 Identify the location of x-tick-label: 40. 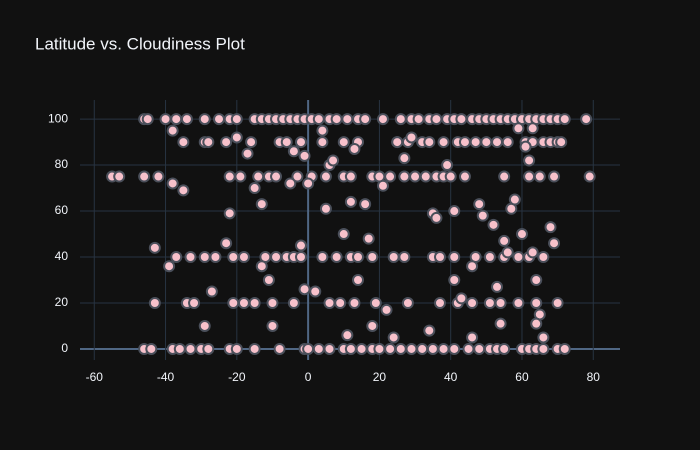
(451, 377).